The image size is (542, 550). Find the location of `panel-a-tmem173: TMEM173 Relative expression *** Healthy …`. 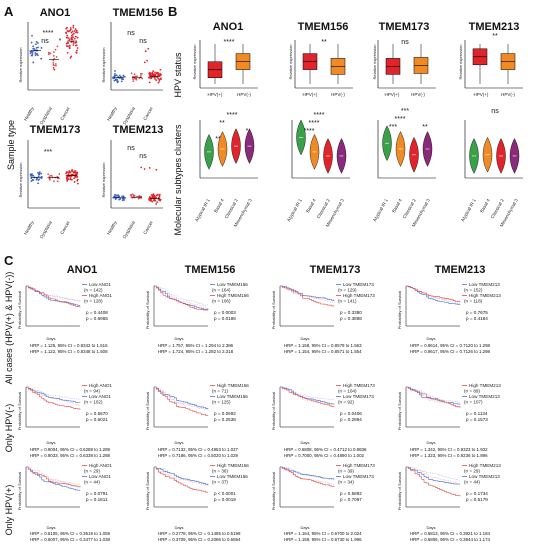

panel-a-tmem173: TMEM173 Relative expression *** Healthy … is located at coordinates (49, 181).